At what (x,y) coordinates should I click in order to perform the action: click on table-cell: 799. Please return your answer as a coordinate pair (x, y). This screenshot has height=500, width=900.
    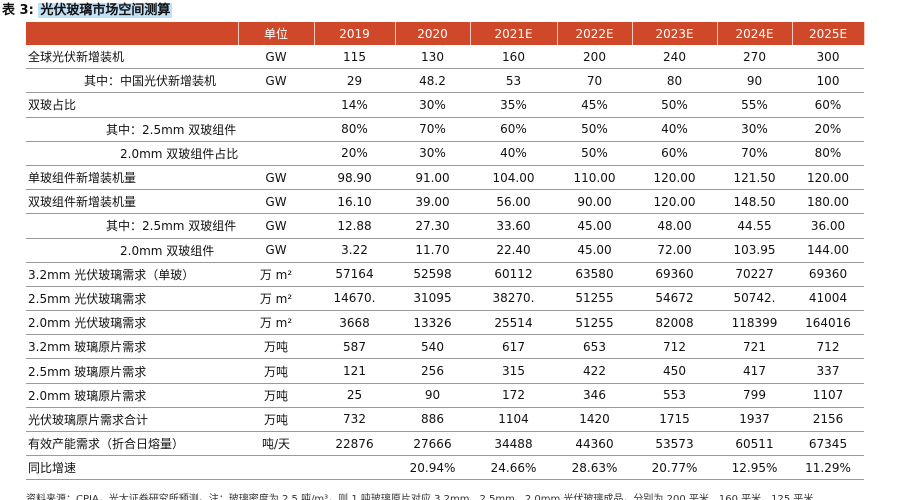
    Looking at the image, I should click on (754, 395).